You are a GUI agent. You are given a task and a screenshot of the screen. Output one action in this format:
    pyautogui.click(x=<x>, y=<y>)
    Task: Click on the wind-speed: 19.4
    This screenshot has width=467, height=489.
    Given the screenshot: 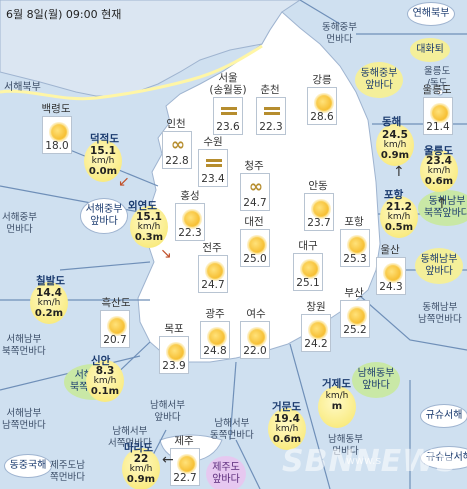 What is the action you would take?
    pyautogui.click(x=287, y=419)
    